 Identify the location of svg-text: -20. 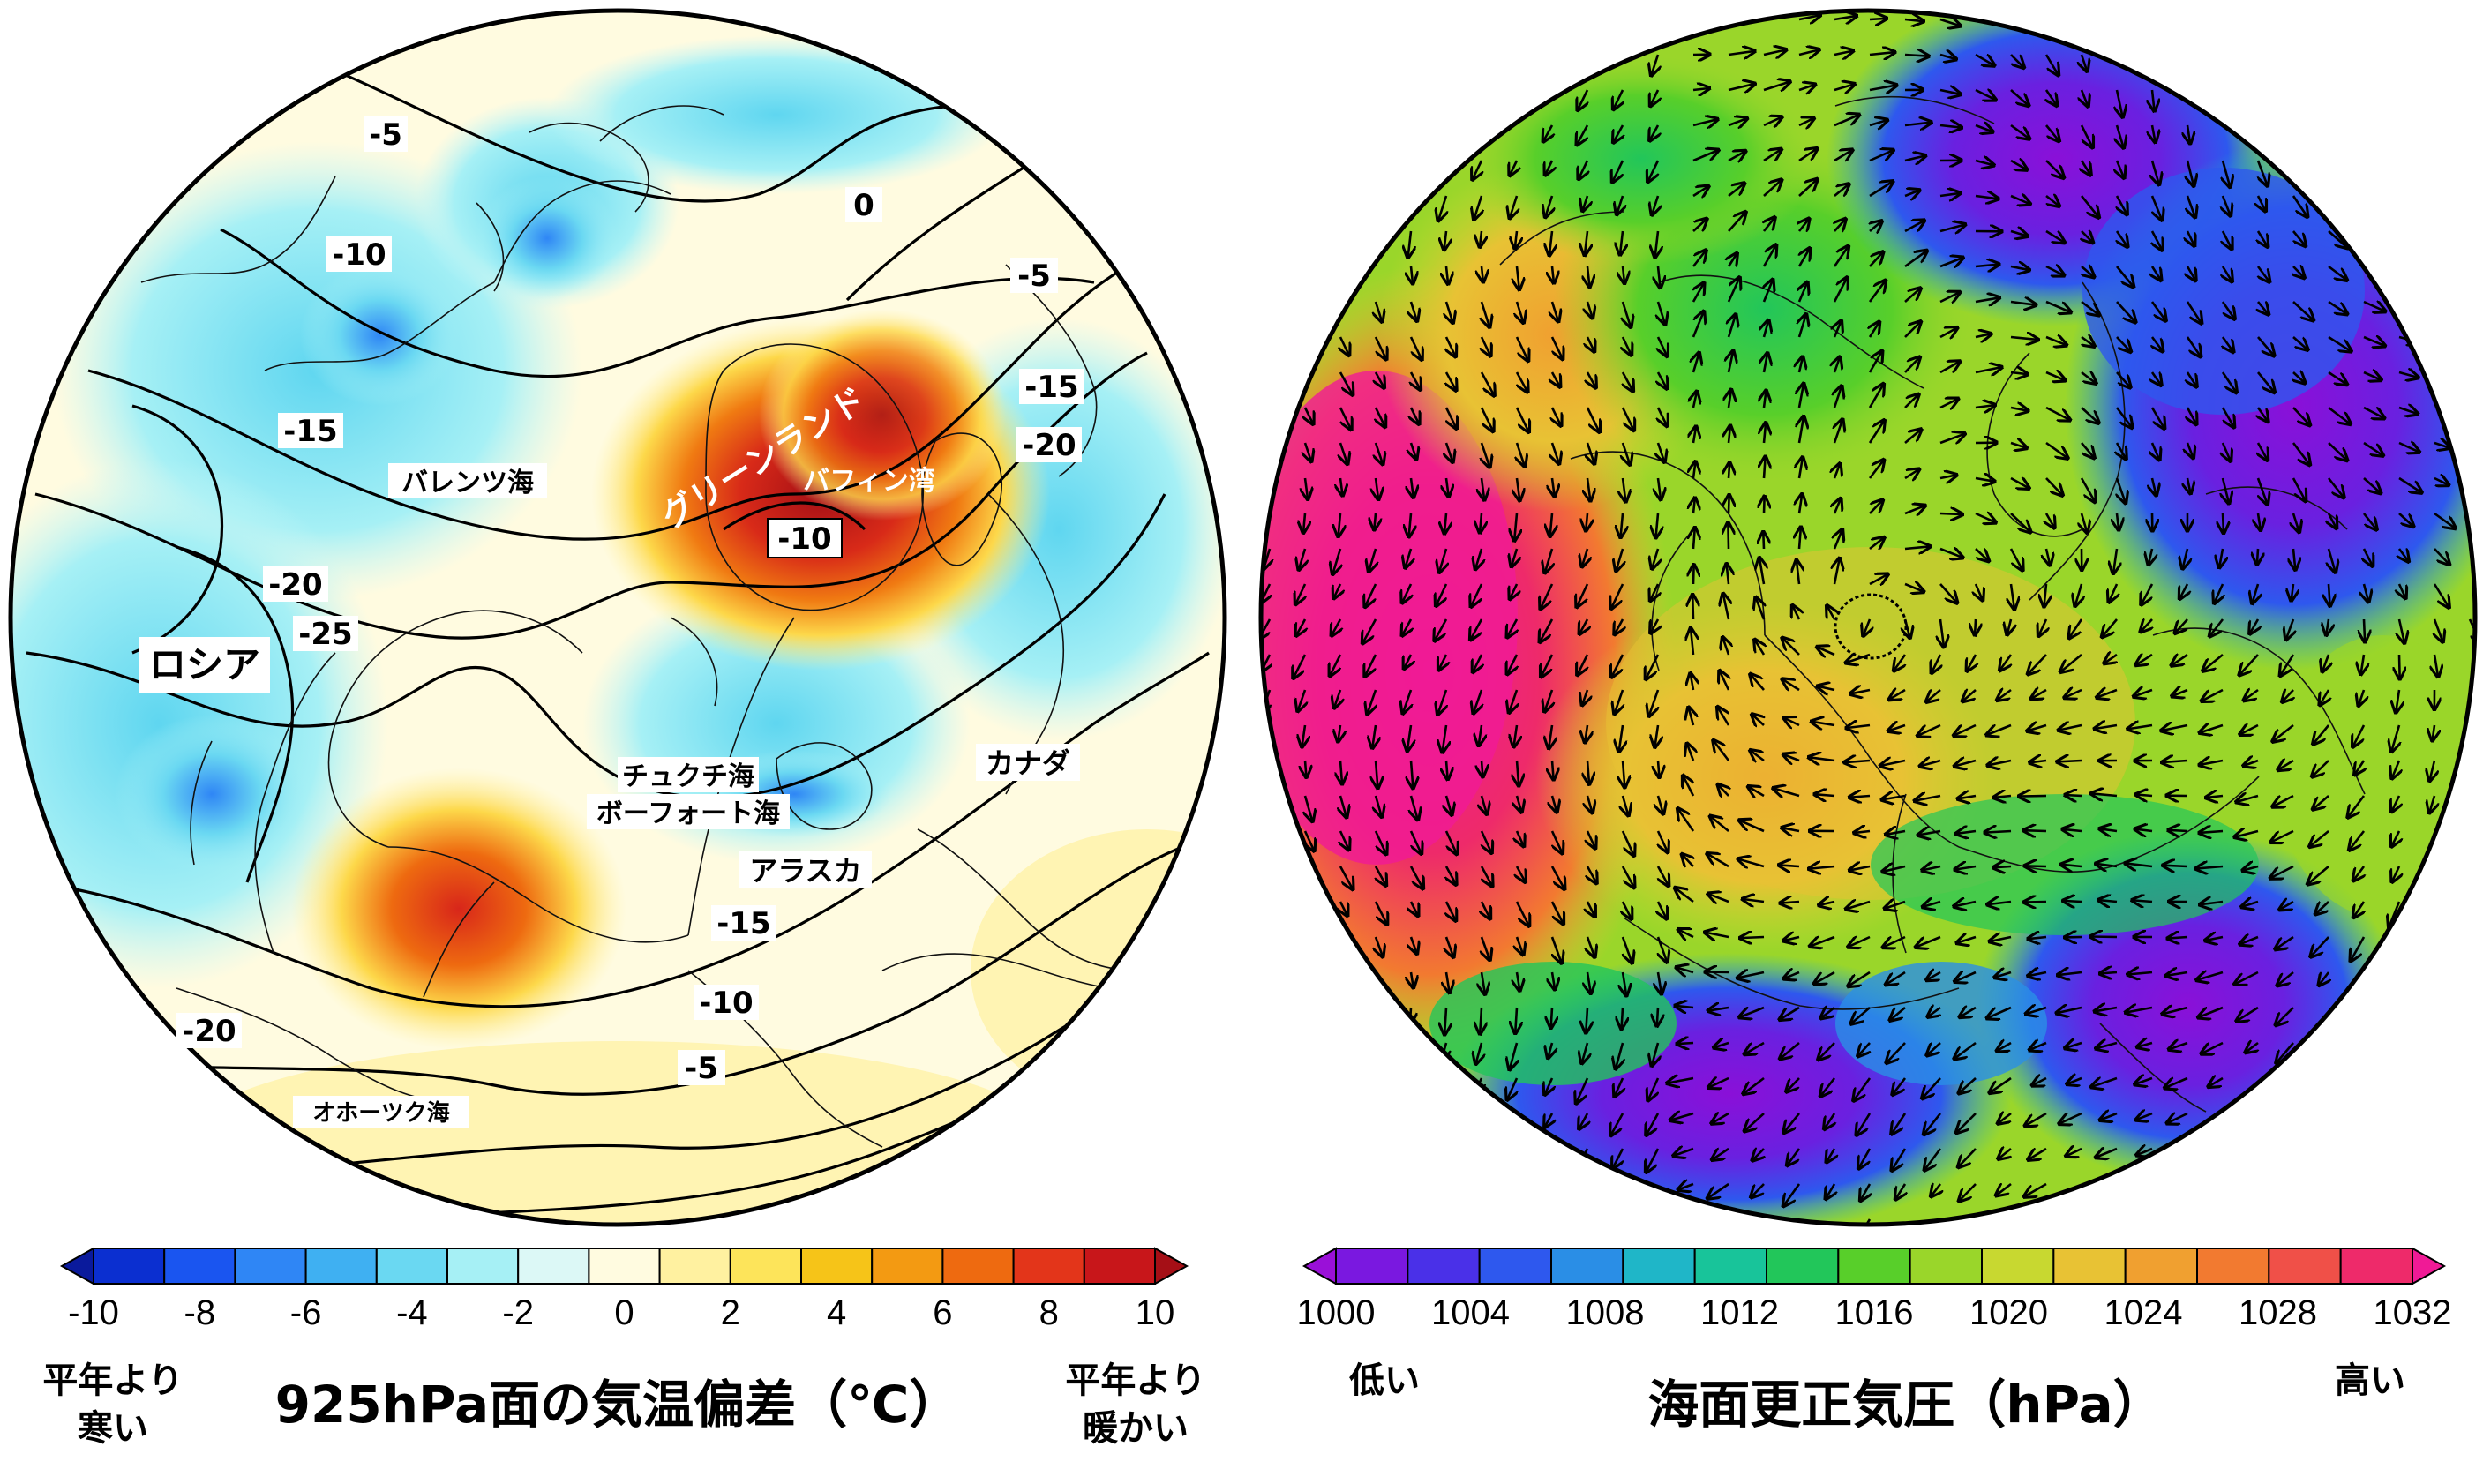
(209, 1031).